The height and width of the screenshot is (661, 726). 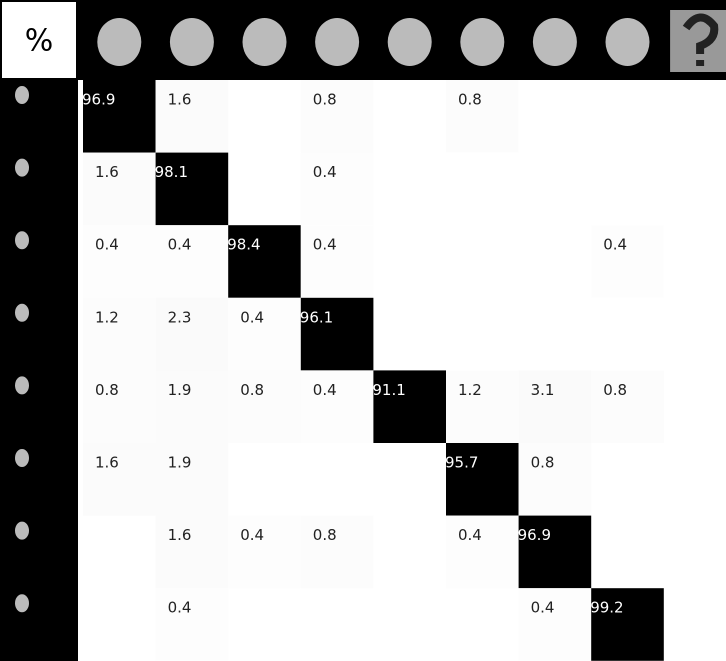 I want to click on cell-value: 98.1, so click(x=171, y=172).